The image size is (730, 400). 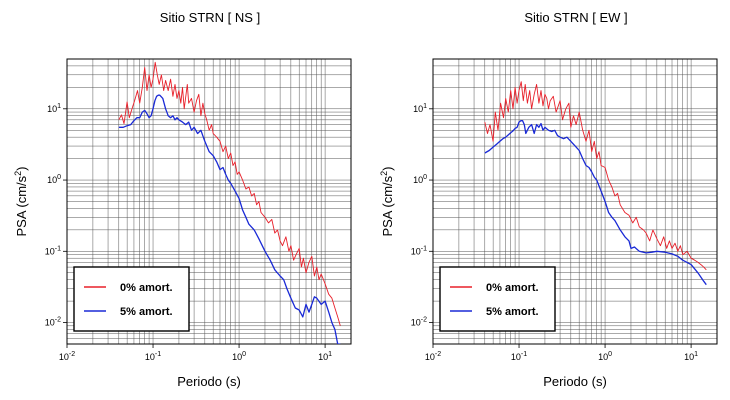 What do you see at coordinates (210, 17) in the screenshot?
I see `chart-title: Sitio STRN [ NS ]` at bounding box center [210, 17].